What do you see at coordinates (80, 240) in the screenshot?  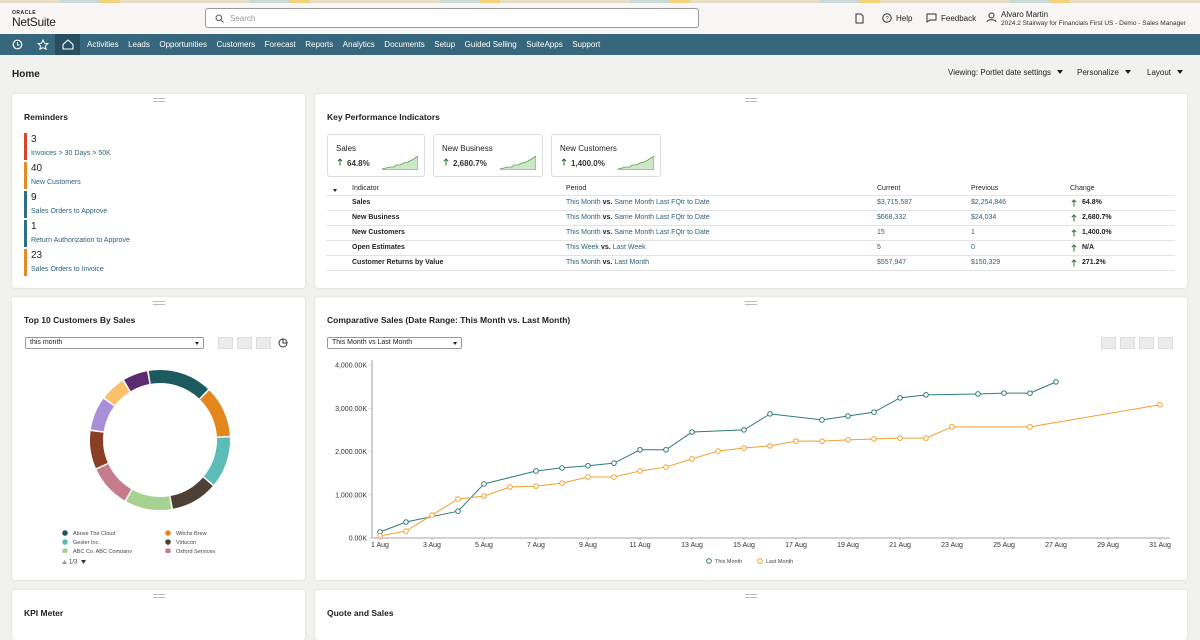 I see `reminder-label: Return Authorization to Approve` at bounding box center [80, 240].